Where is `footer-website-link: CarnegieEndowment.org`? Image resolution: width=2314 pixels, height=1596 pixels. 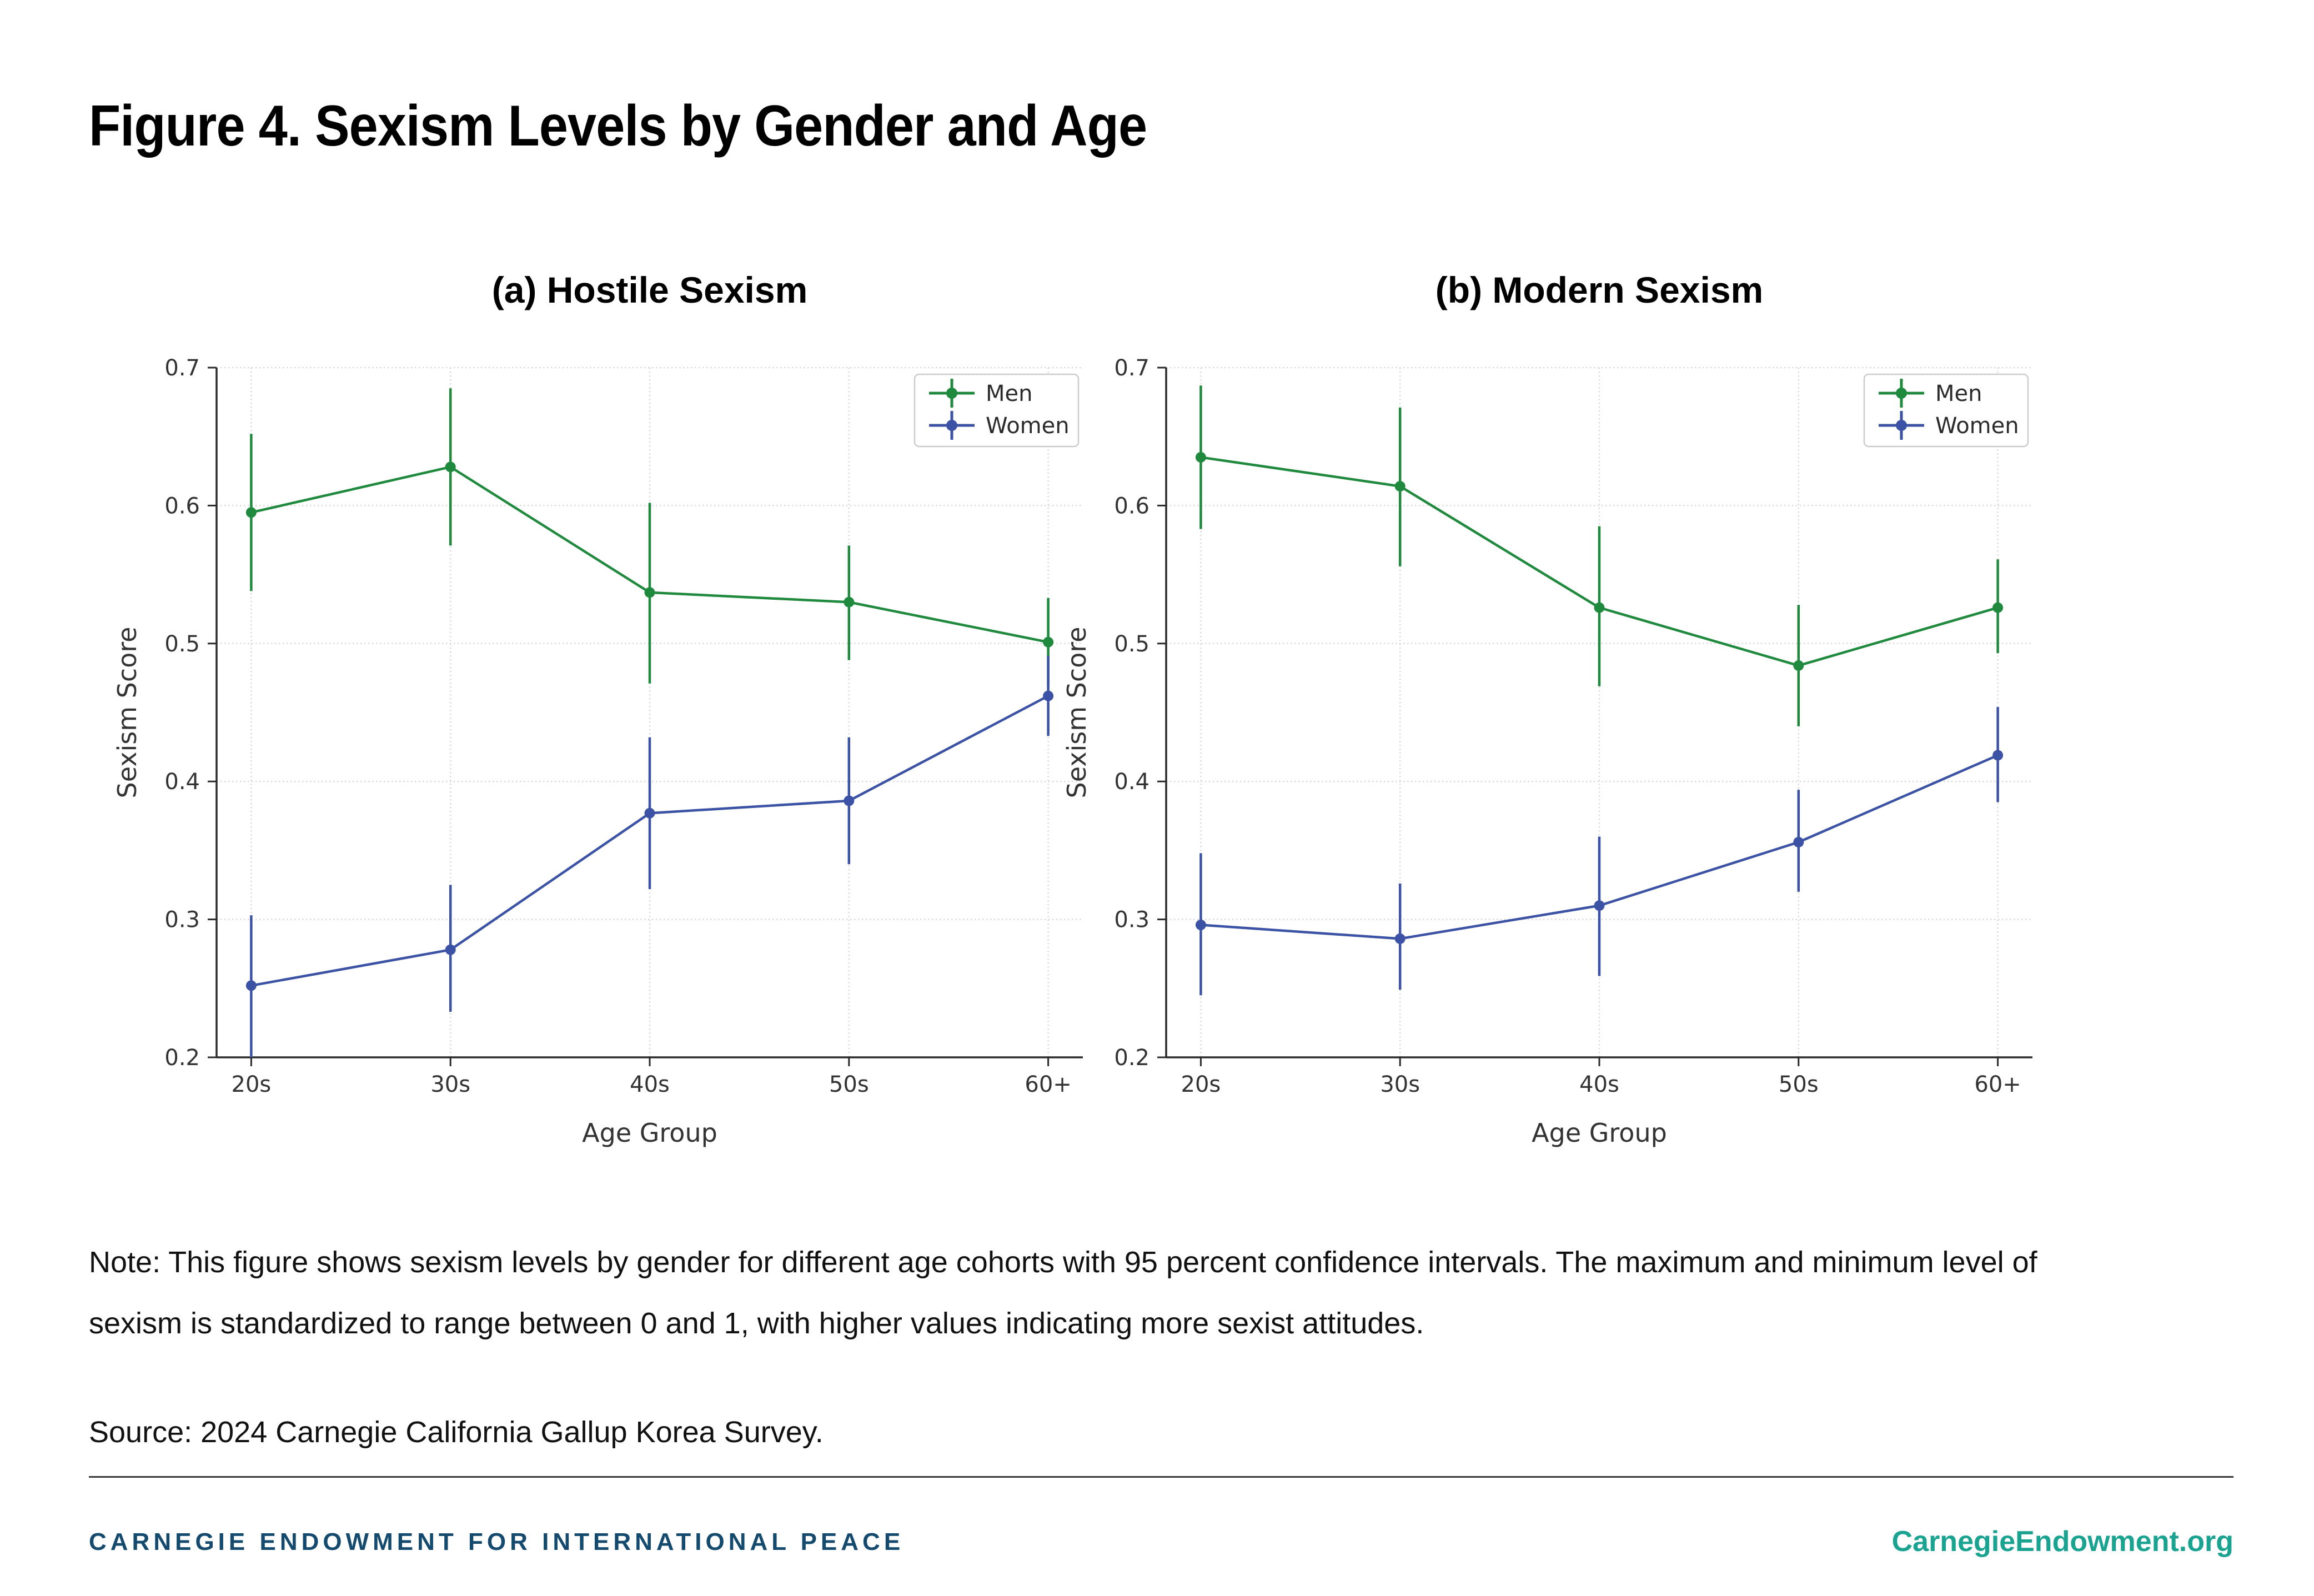 footer-website-link: CarnegieEndowment.org is located at coordinates (2062, 1541).